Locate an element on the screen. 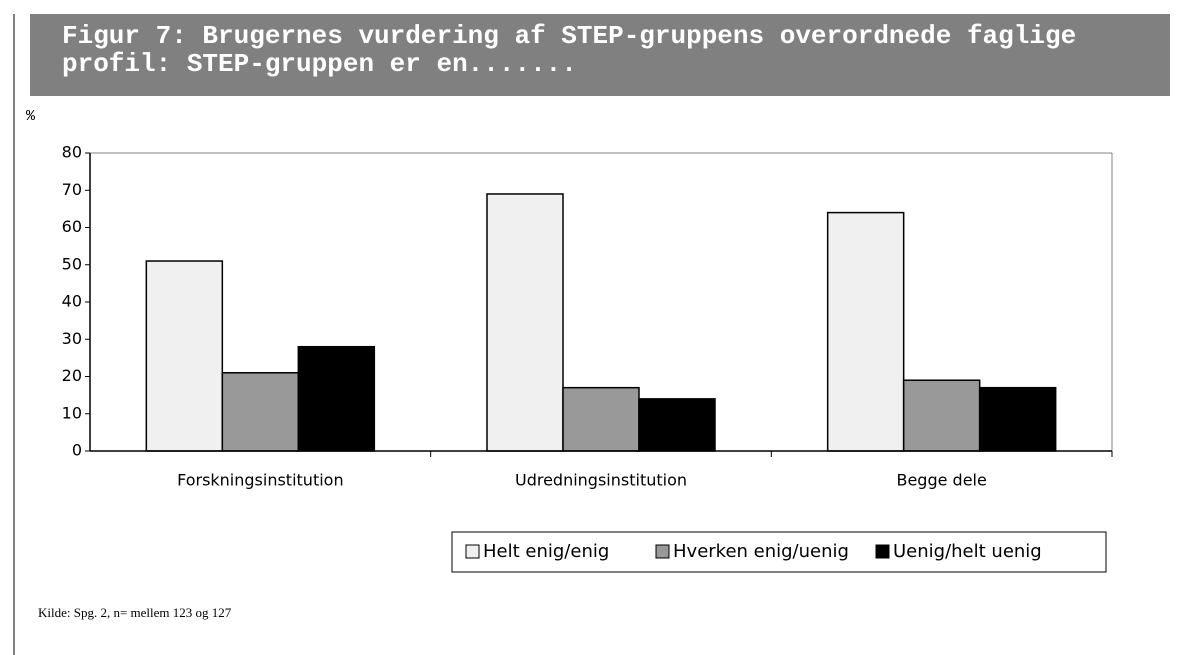  legend-label: Helt enig/enig is located at coordinates (546, 551).